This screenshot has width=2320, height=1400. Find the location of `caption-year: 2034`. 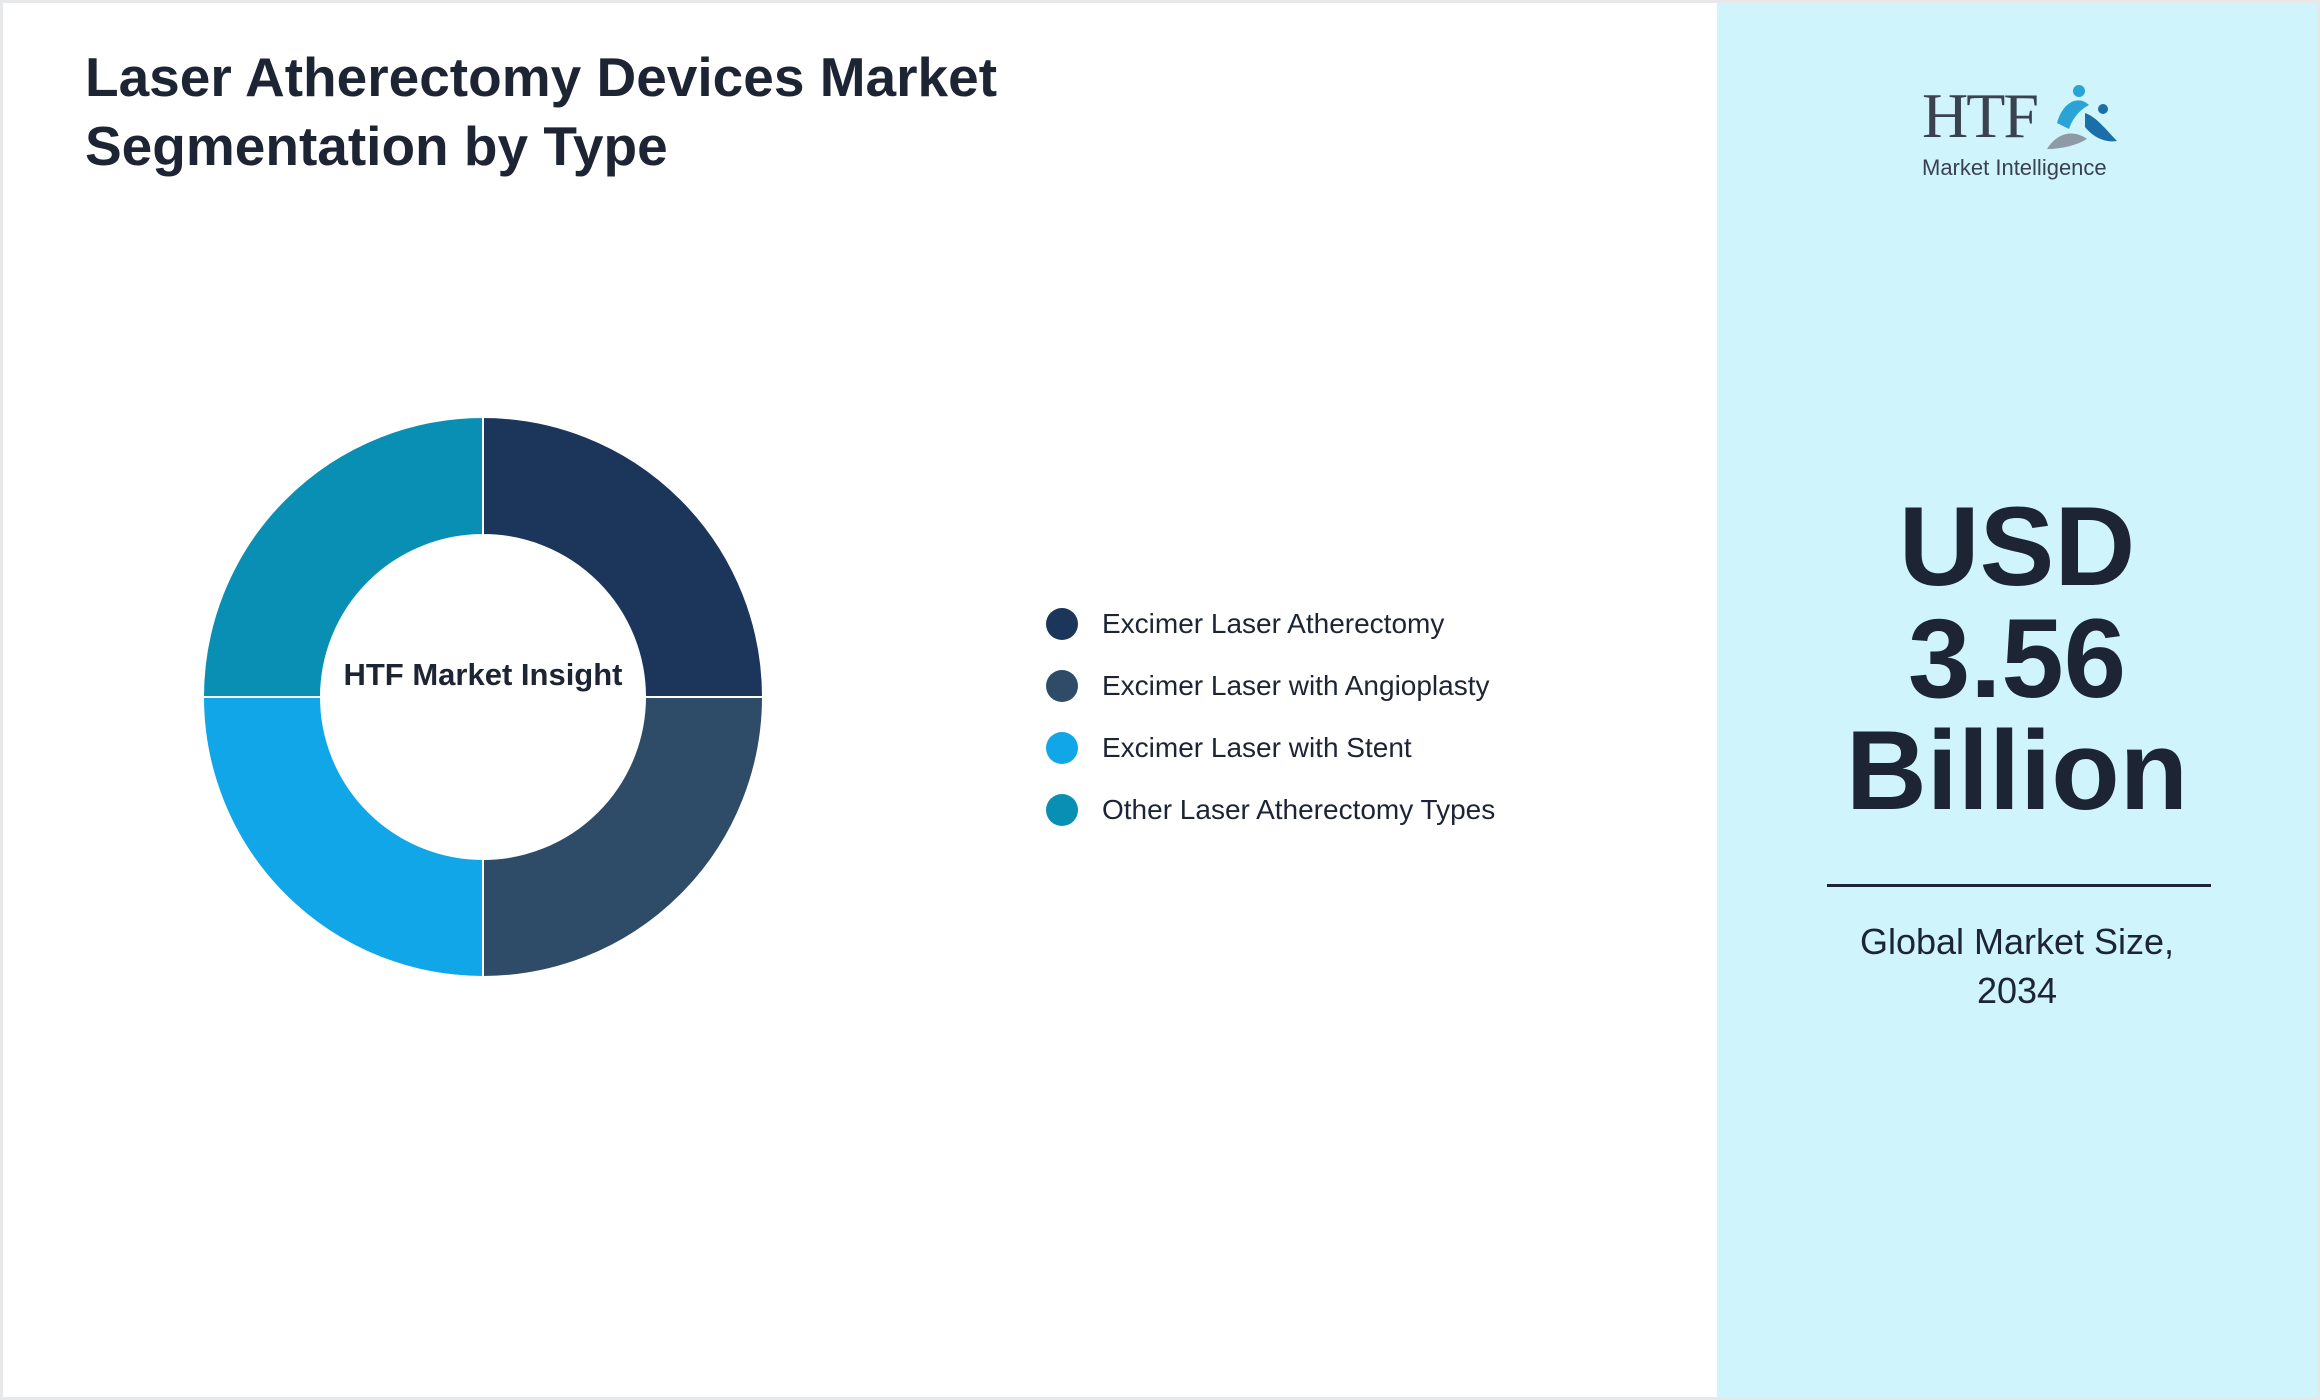

caption-year: 2034 is located at coordinates (2017, 990).